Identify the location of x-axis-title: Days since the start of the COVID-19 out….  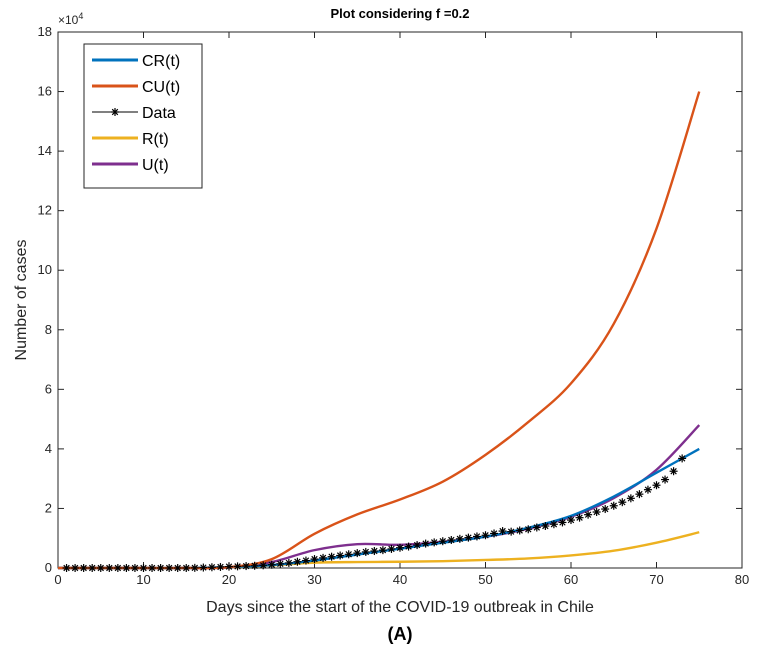
(400, 607).